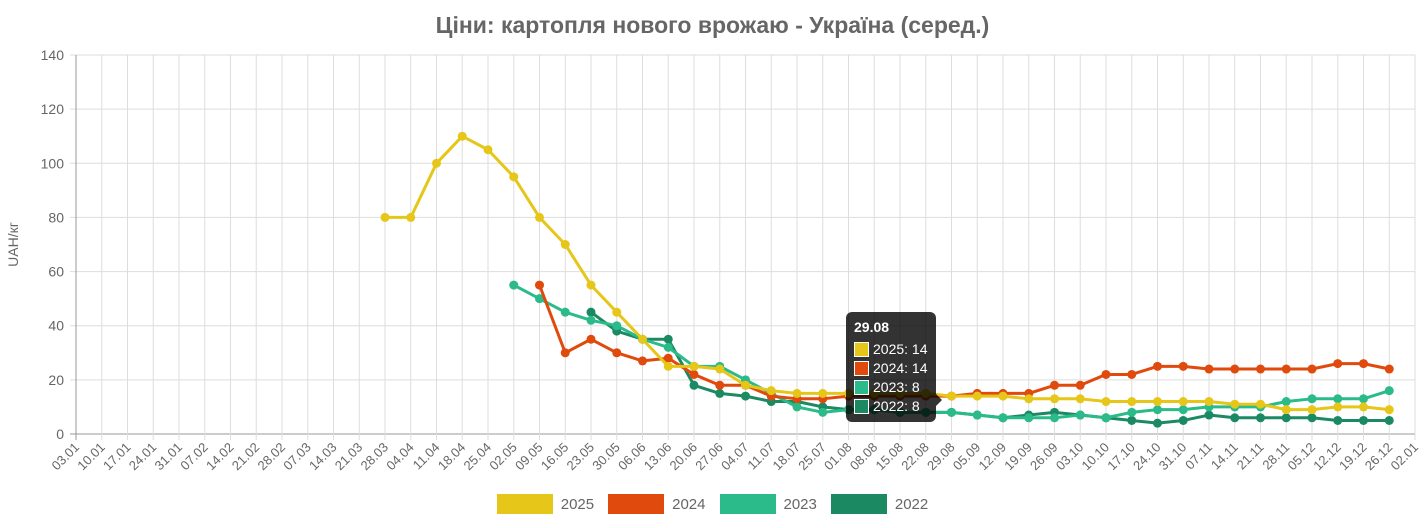  Describe the element at coordinates (91, 457) in the screenshot. I see `x-tick-label: 10.01` at that location.